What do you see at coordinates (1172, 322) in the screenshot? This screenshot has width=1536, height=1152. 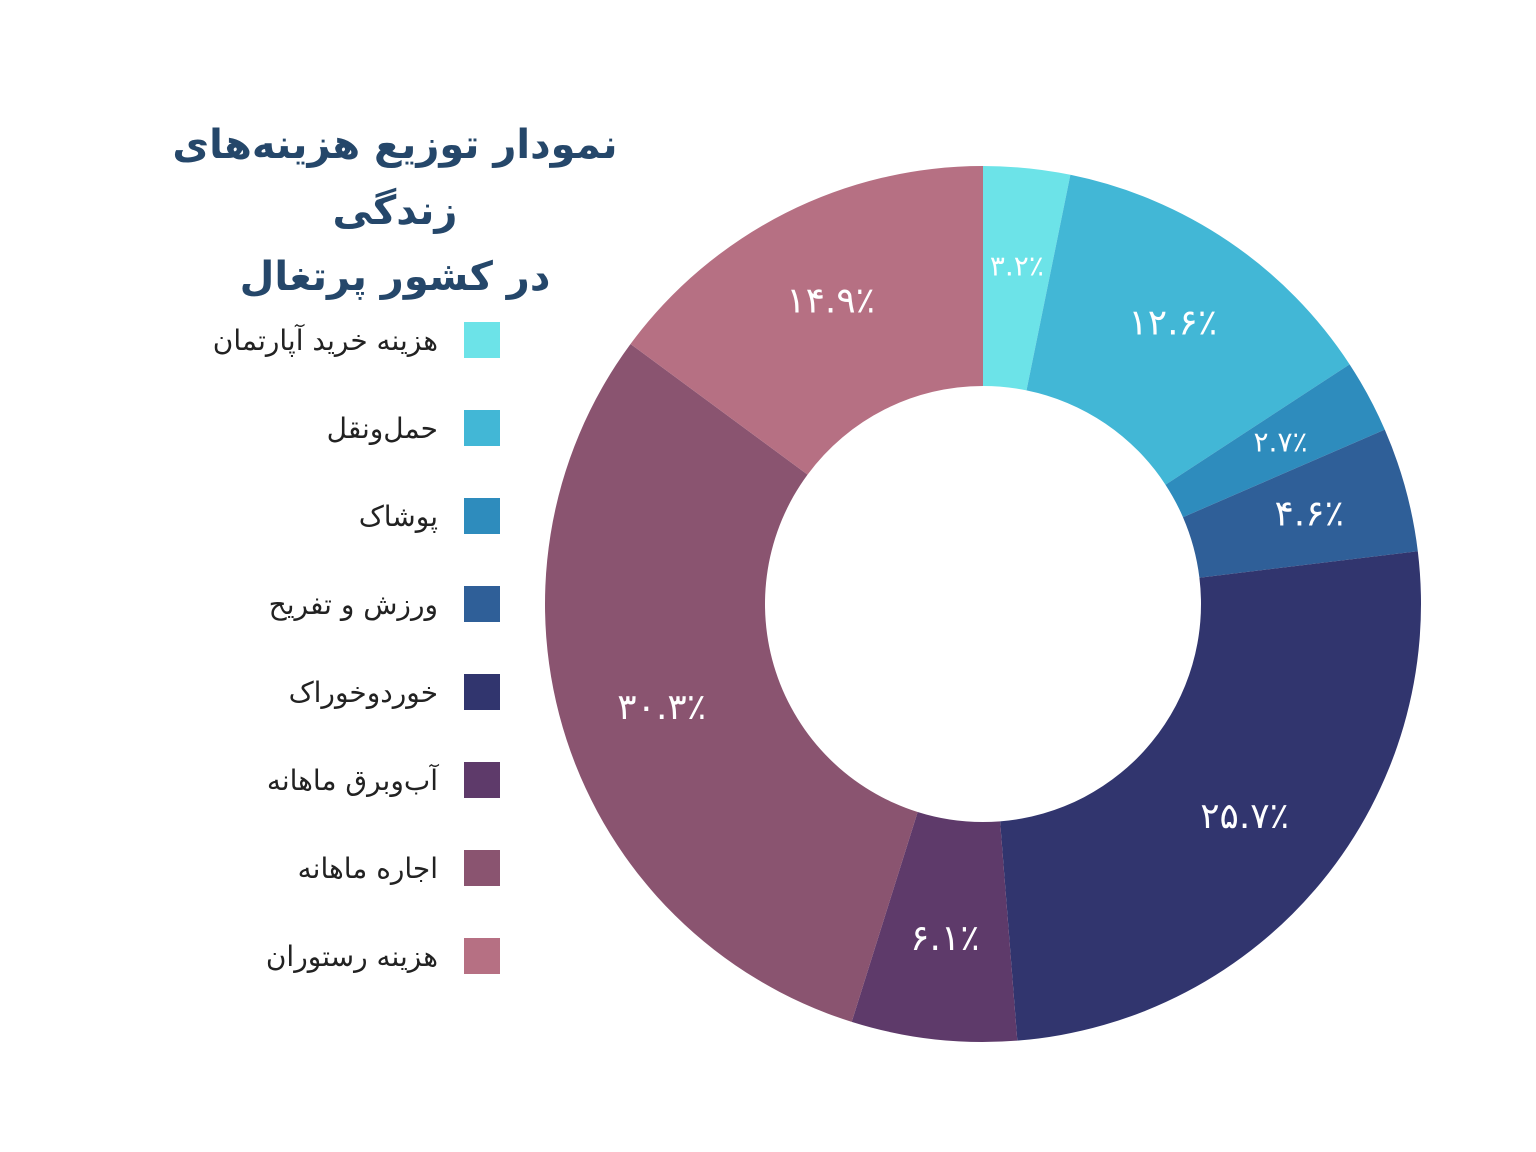 I see `slice-value-label: ۱۲.۶٪` at bounding box center [1172, 322].